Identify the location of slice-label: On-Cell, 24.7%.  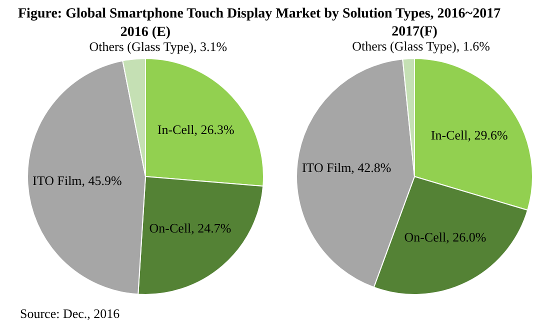
(190, 228).